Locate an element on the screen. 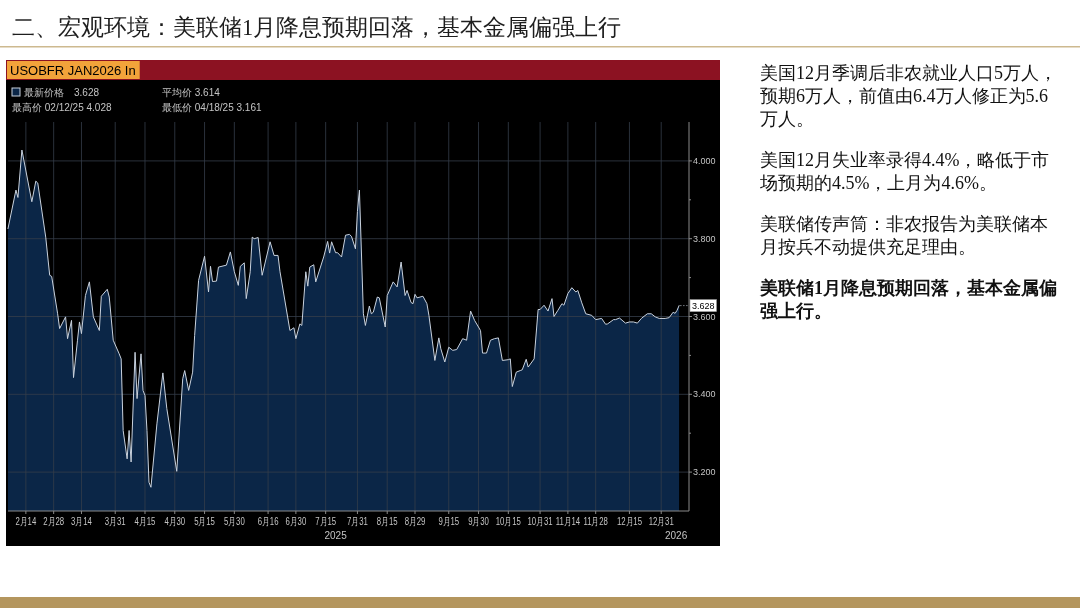 Image resolution: width=1080 pixels, height=608 pixels. text: 2026 is located at coordinates (676, 535).